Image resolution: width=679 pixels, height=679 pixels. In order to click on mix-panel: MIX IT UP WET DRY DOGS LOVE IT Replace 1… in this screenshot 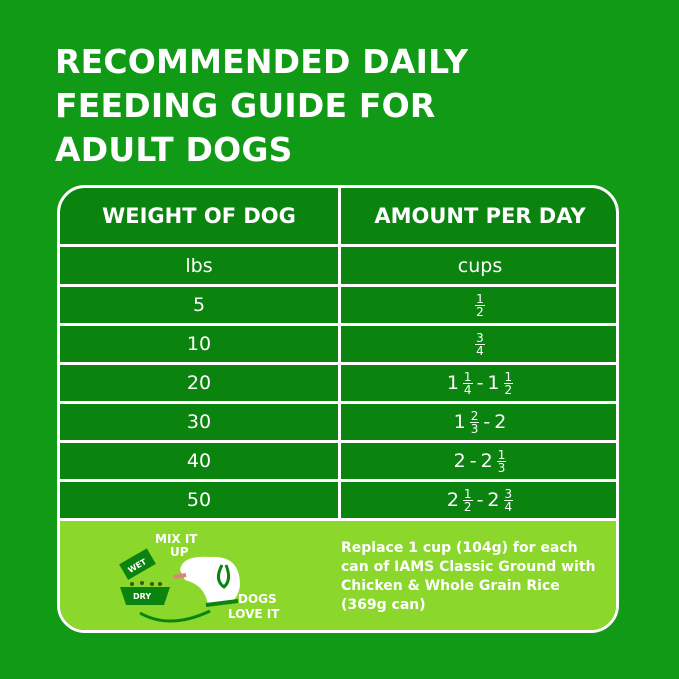, I will do `click(338, 575)`.